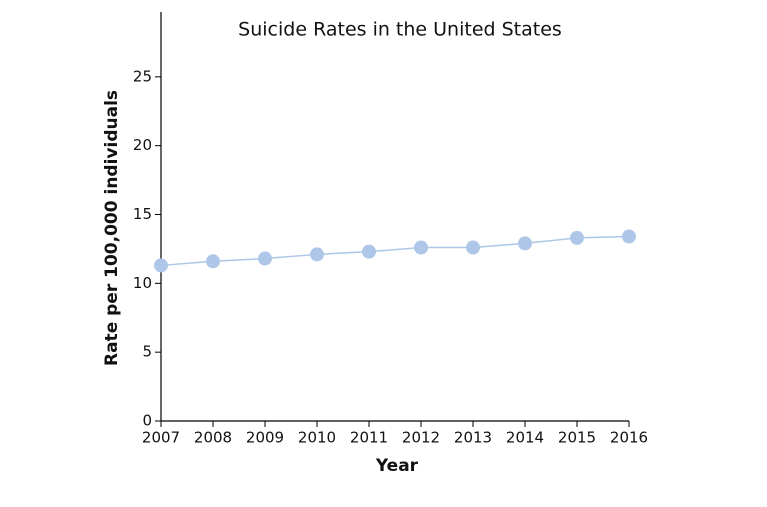  I want to click on x-tick-label: 2014, so click(525, 438).